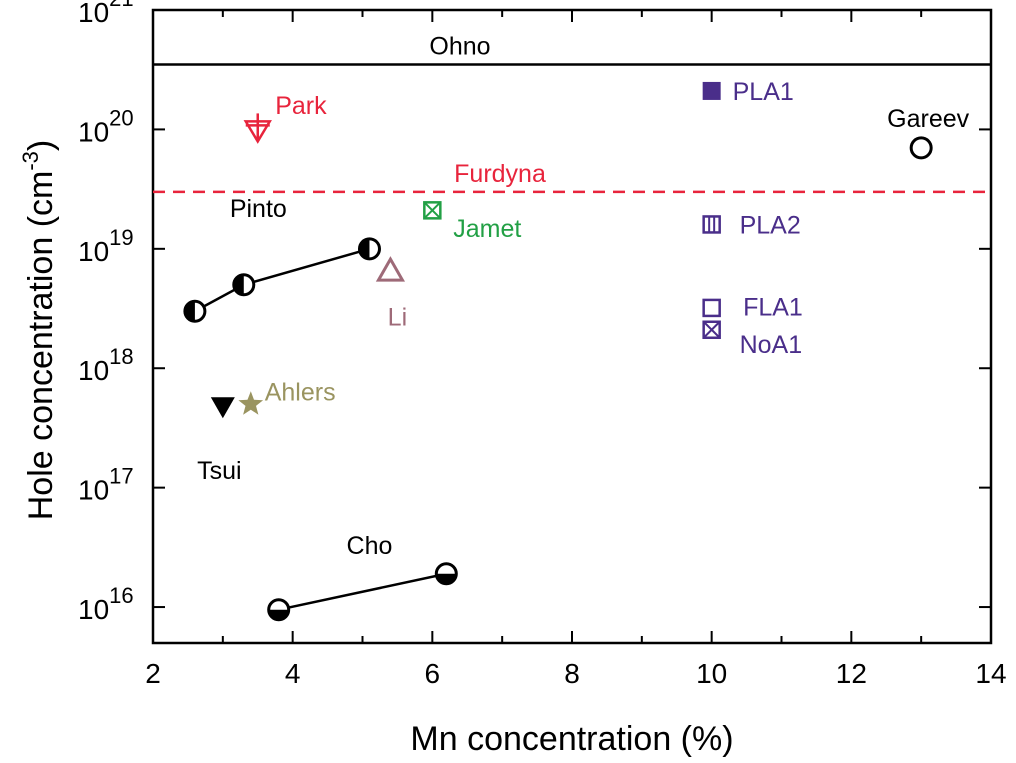 Image resolution: width=1016 pixels, height=763 pixels. I want to click on point-label-noa1: NoA1, so click(771, 345).